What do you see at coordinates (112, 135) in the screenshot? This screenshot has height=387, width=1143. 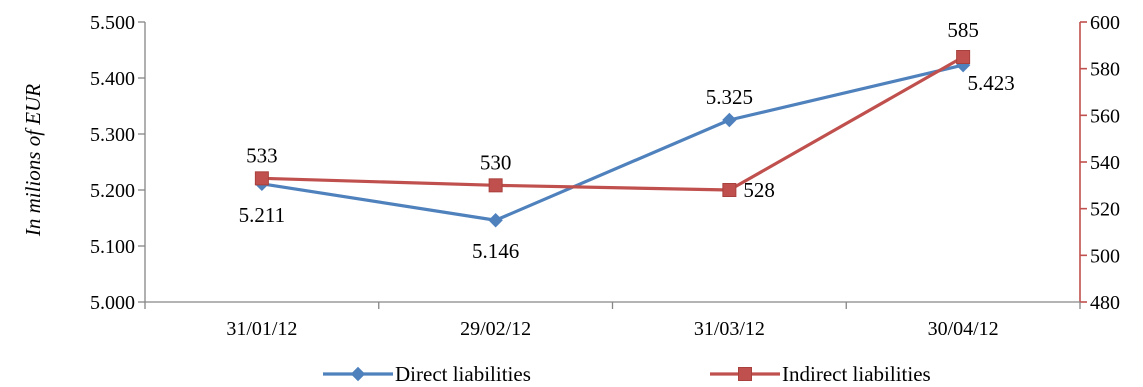 I see `left-tick-label: 5.300` at bounding box center [112, 135].